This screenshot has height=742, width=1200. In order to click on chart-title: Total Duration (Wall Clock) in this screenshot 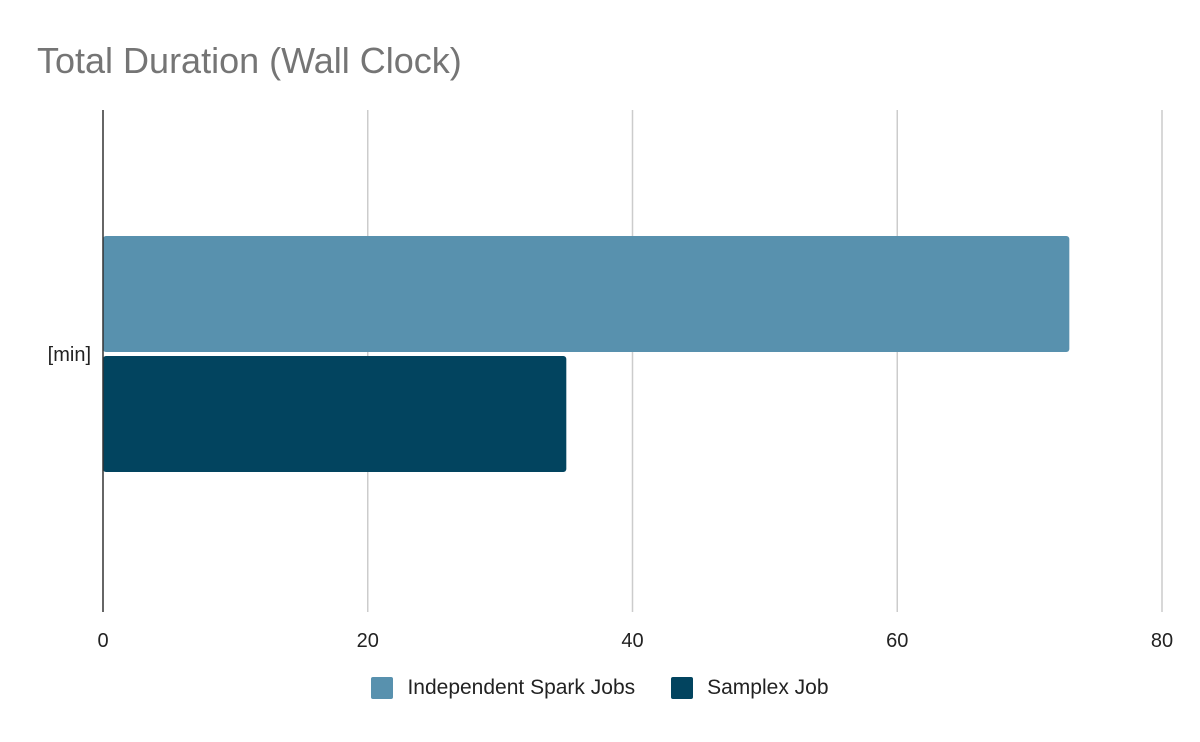, I will do `click(249, 60)`.